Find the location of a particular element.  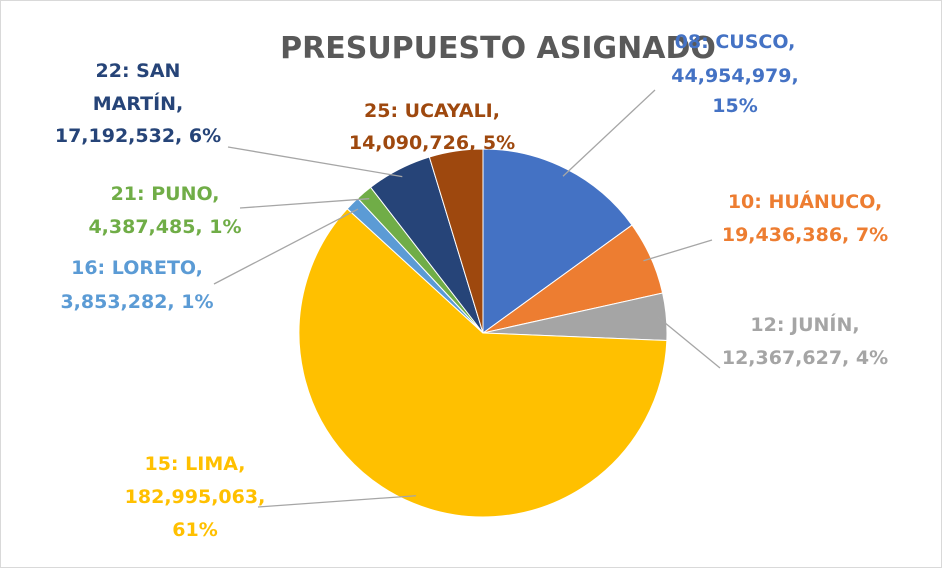

data-label: 16: LORETO, 3,853,282, 1% is located at coordinates (136, 285).